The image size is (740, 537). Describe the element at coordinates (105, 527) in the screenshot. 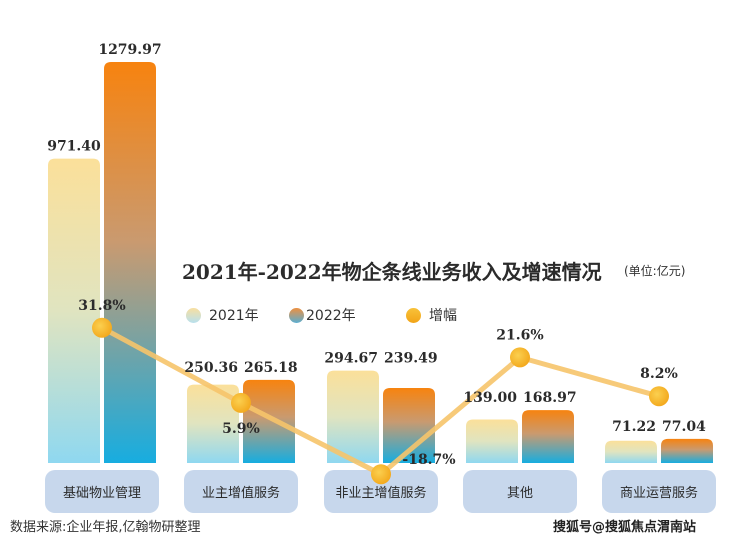

I see `data-source-note: 数据来源:企业年报,亿翰物研整理` at that location.